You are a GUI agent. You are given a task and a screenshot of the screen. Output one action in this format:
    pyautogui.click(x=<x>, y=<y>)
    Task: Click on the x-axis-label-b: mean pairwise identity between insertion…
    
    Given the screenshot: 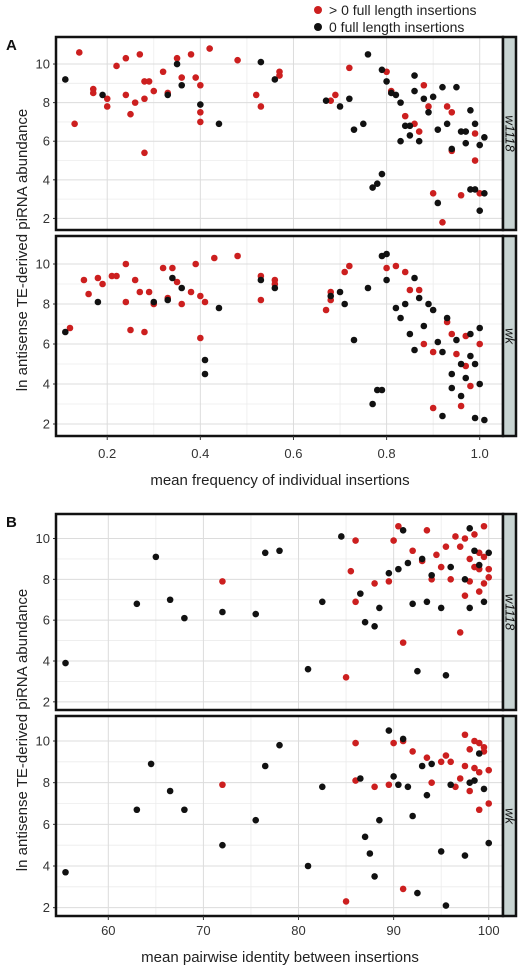 What is the action you would take?
    pyautogui.click(x=280, y=957)
    